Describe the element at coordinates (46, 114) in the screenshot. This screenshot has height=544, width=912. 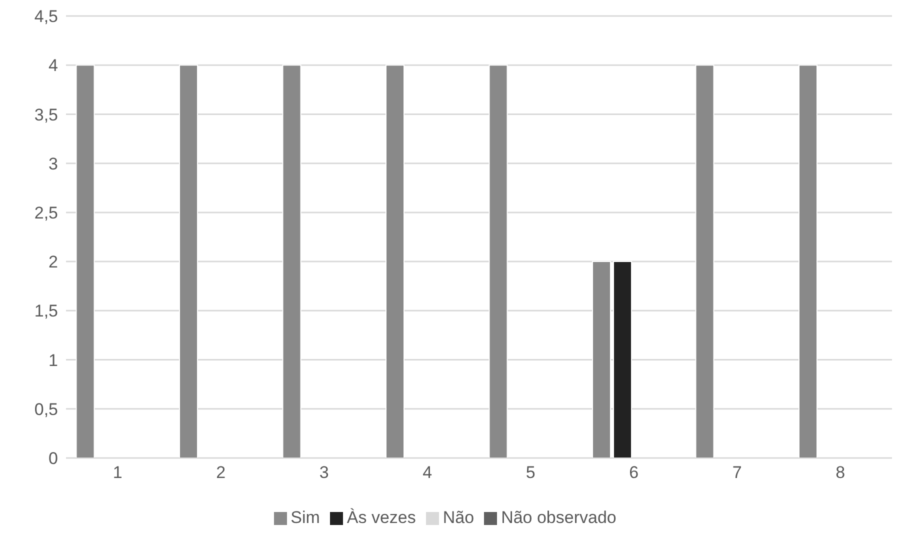
I see `y-tick-label: 3,5` at that location.